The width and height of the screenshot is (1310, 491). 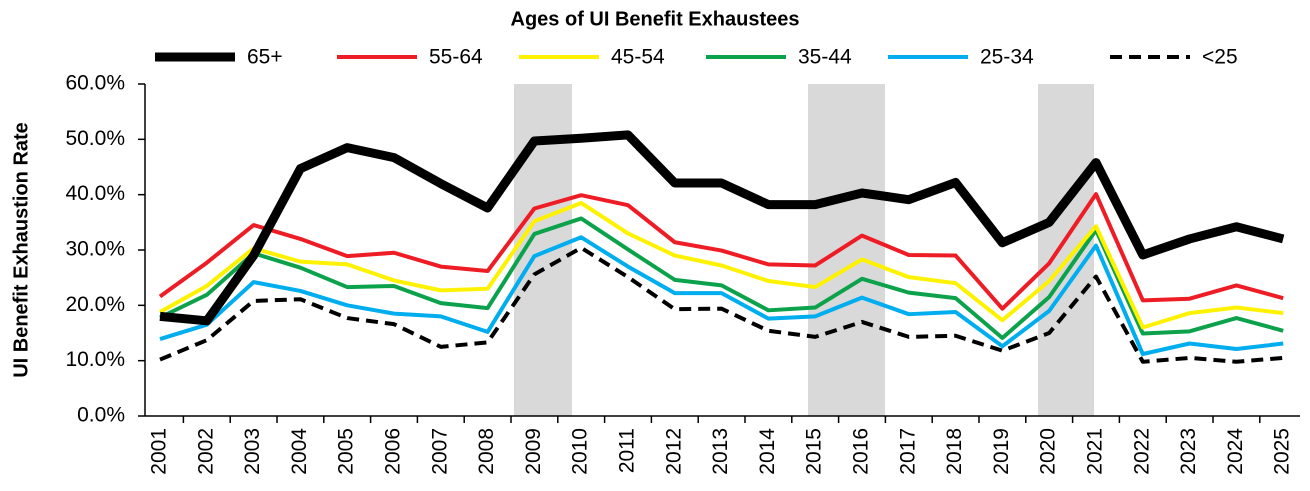 I want to click on x-tick-label: 2025, so click(x=1282, y=451).